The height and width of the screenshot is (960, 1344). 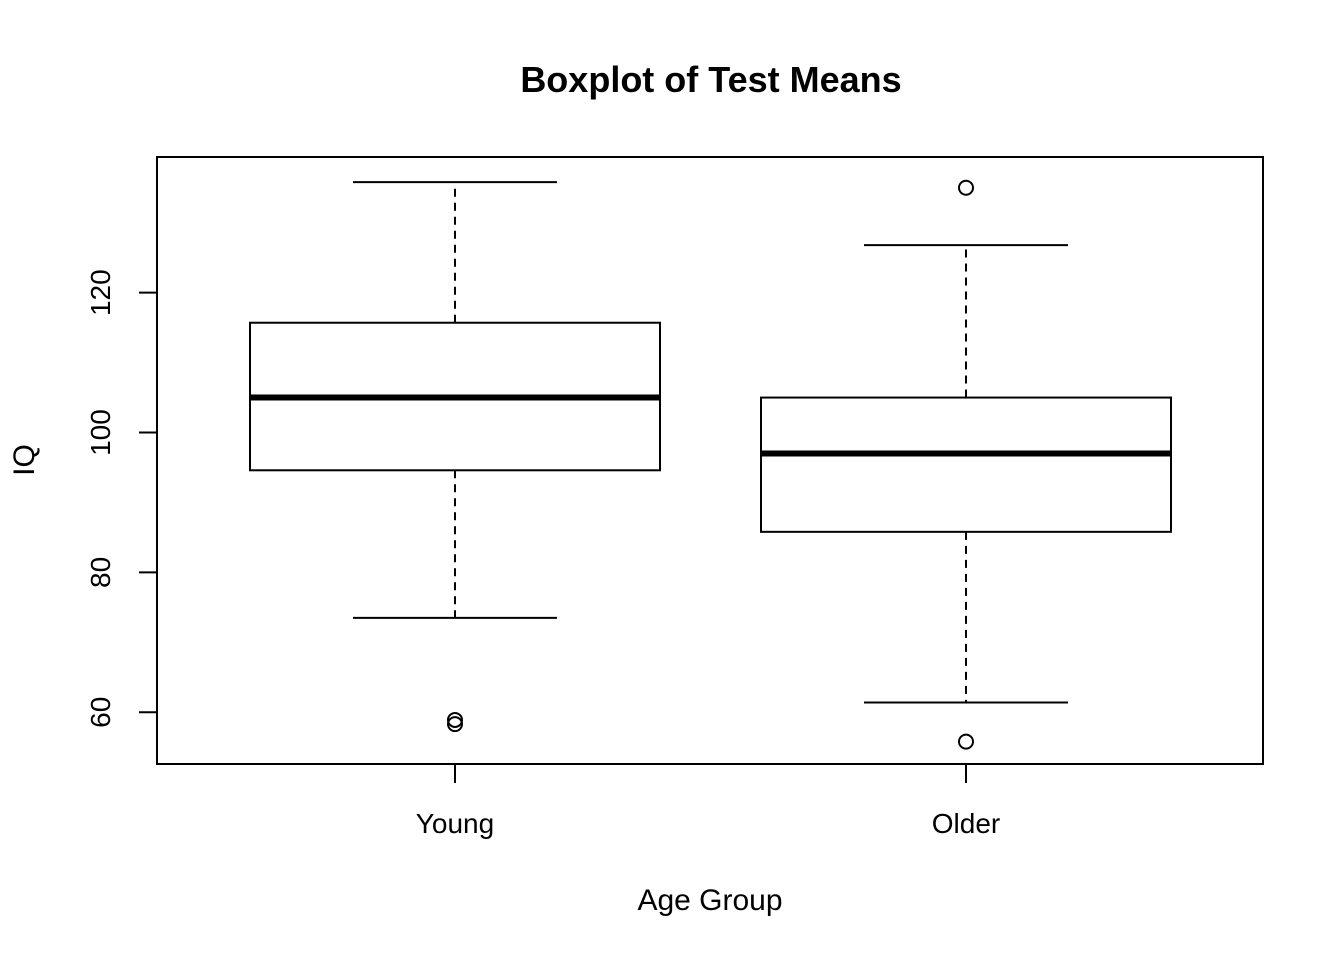 What do you see at coordinates (709, 900) in the screenshot?
I see `x-axis-label: Age Group` at bounding box center [709, 900].